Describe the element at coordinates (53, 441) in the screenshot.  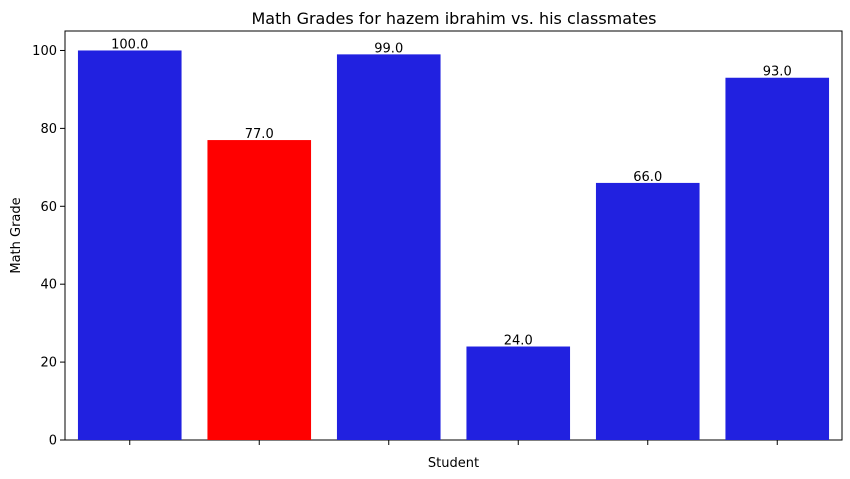
I see `y-tick-label: 0` at that location.